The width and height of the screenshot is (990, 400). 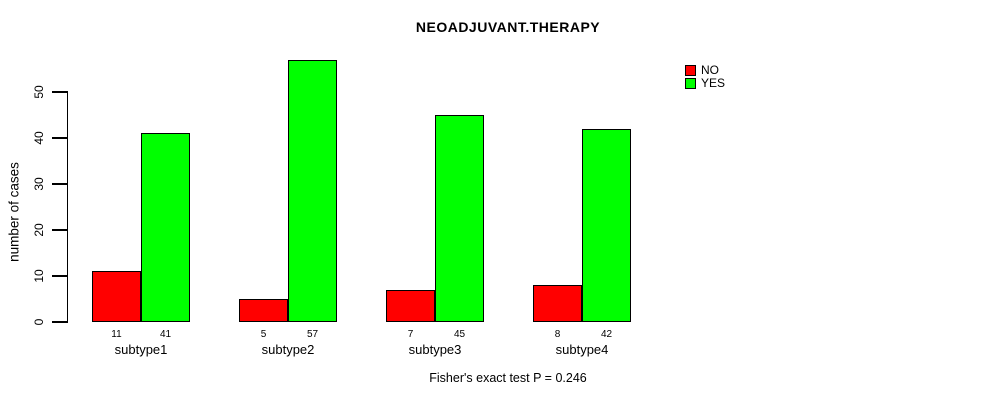 I want to click on legend-swatch-no, so click(x=690, y=70).